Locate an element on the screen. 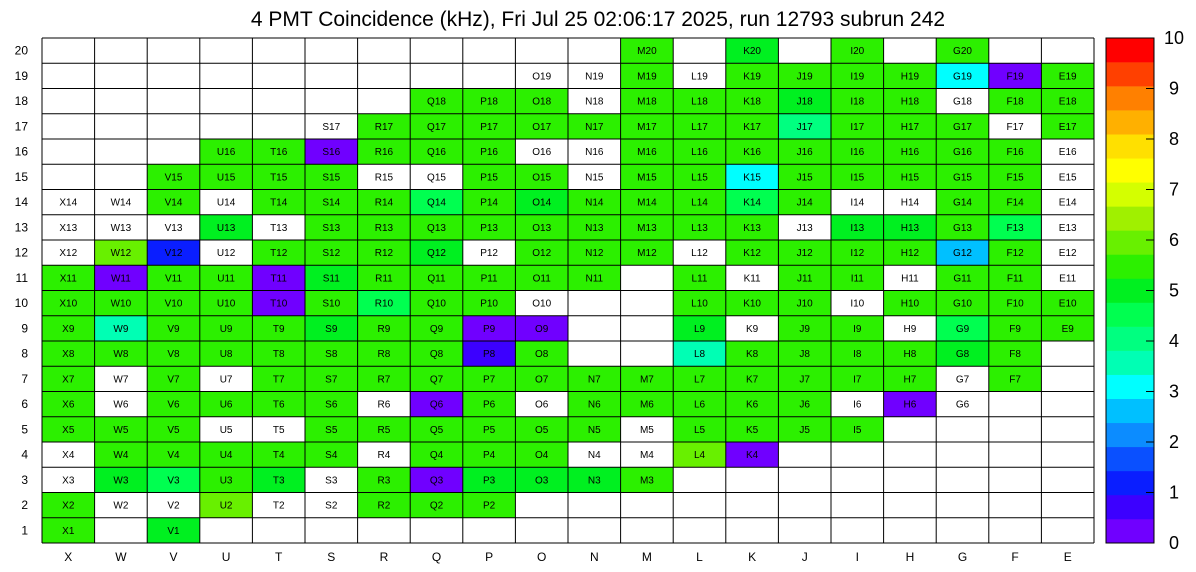  cell-label-I16: I16 is located at coordinates (857, 152).